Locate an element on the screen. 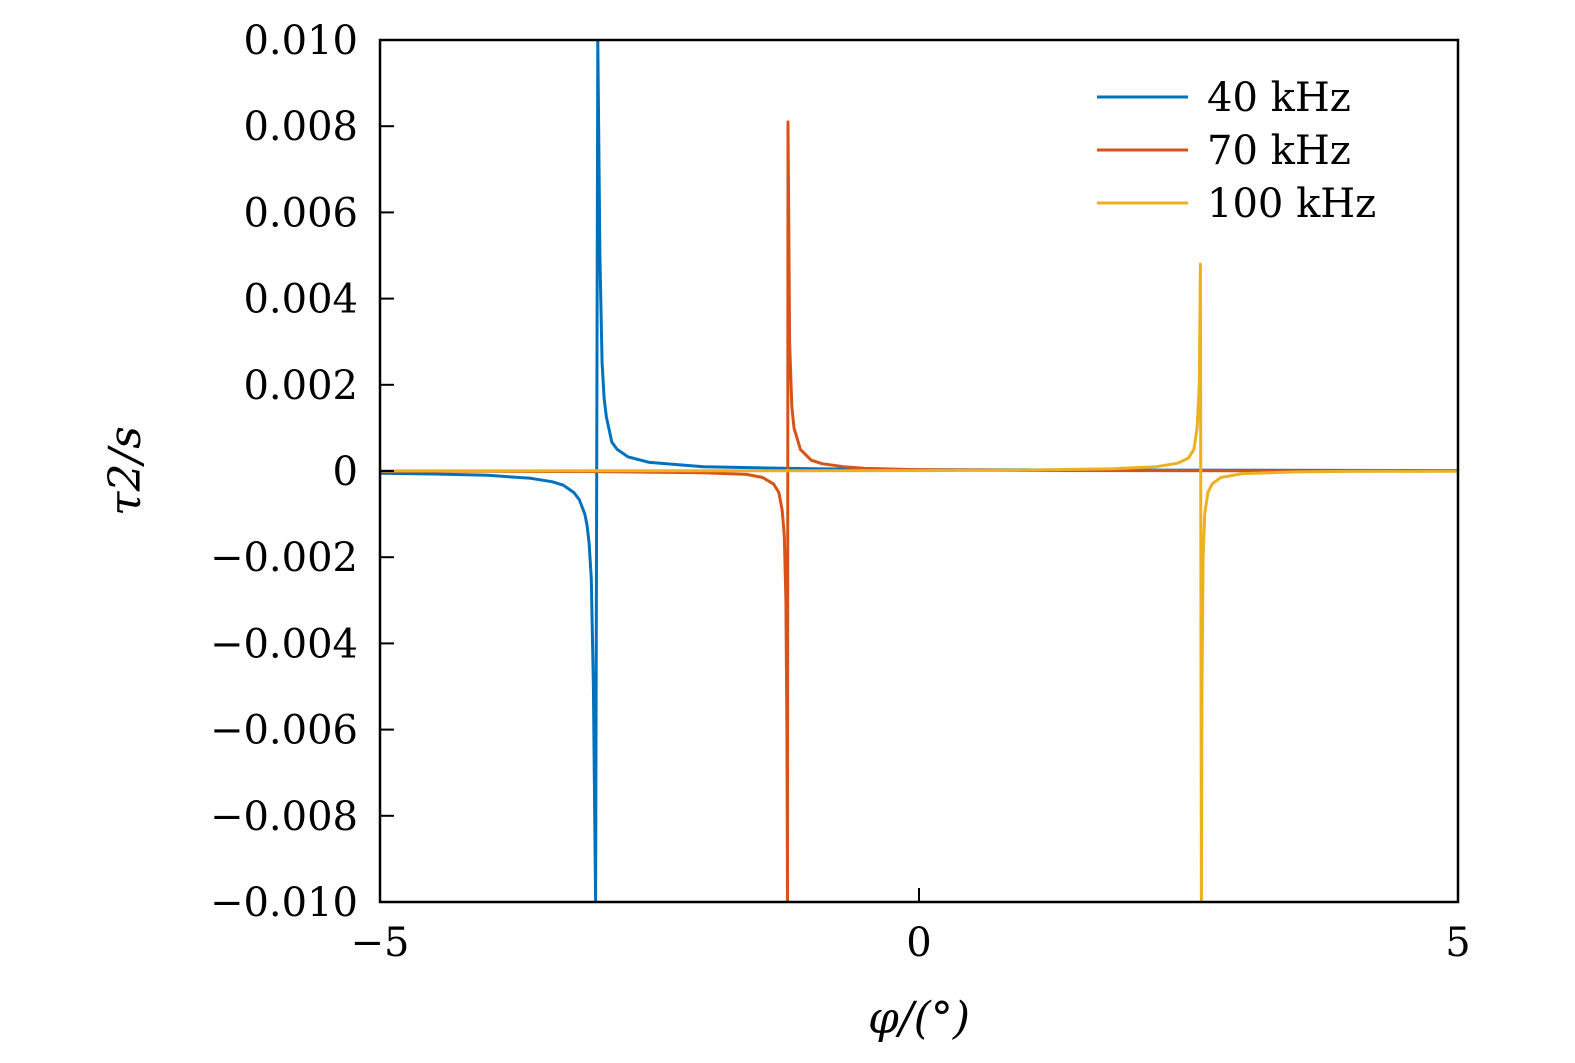 The width and height of the screenshot is (1575, 1063). y-tick-label: −0.004 is located at coordinates (284, 644).